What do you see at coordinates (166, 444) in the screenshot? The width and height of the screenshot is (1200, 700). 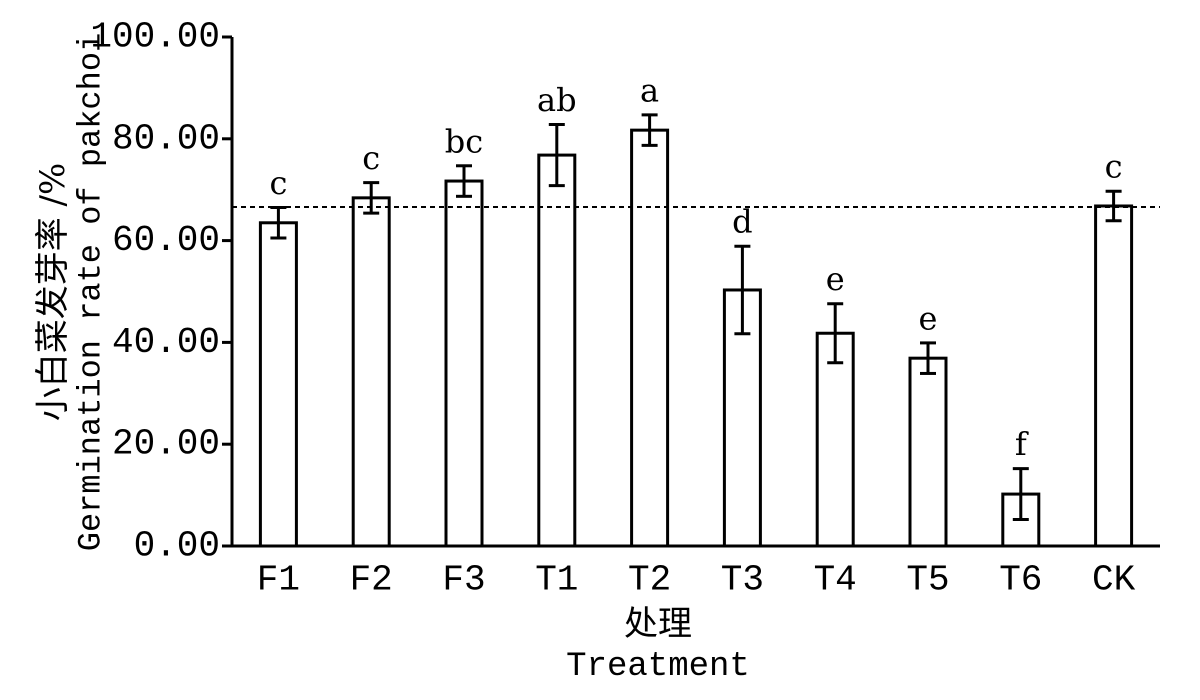 I see `y-tick-label: 20.00` at bounding box center [166, 444].